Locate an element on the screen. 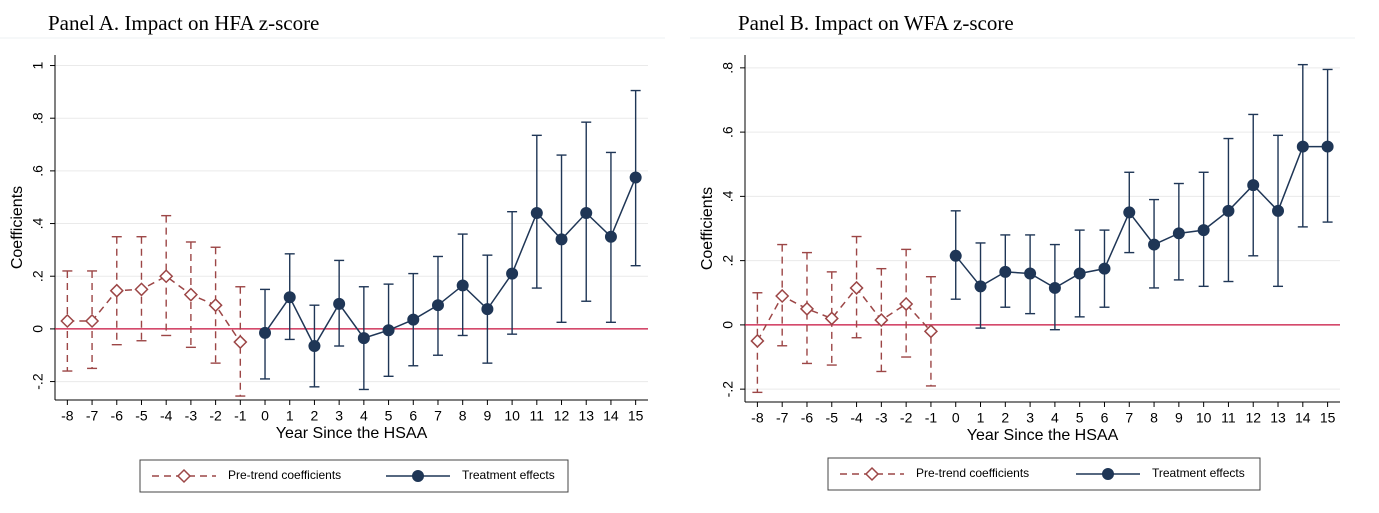 The height and width of the screenshot is (513, 1379). x-tick-label: 9 is located at coordinates (487, 416).